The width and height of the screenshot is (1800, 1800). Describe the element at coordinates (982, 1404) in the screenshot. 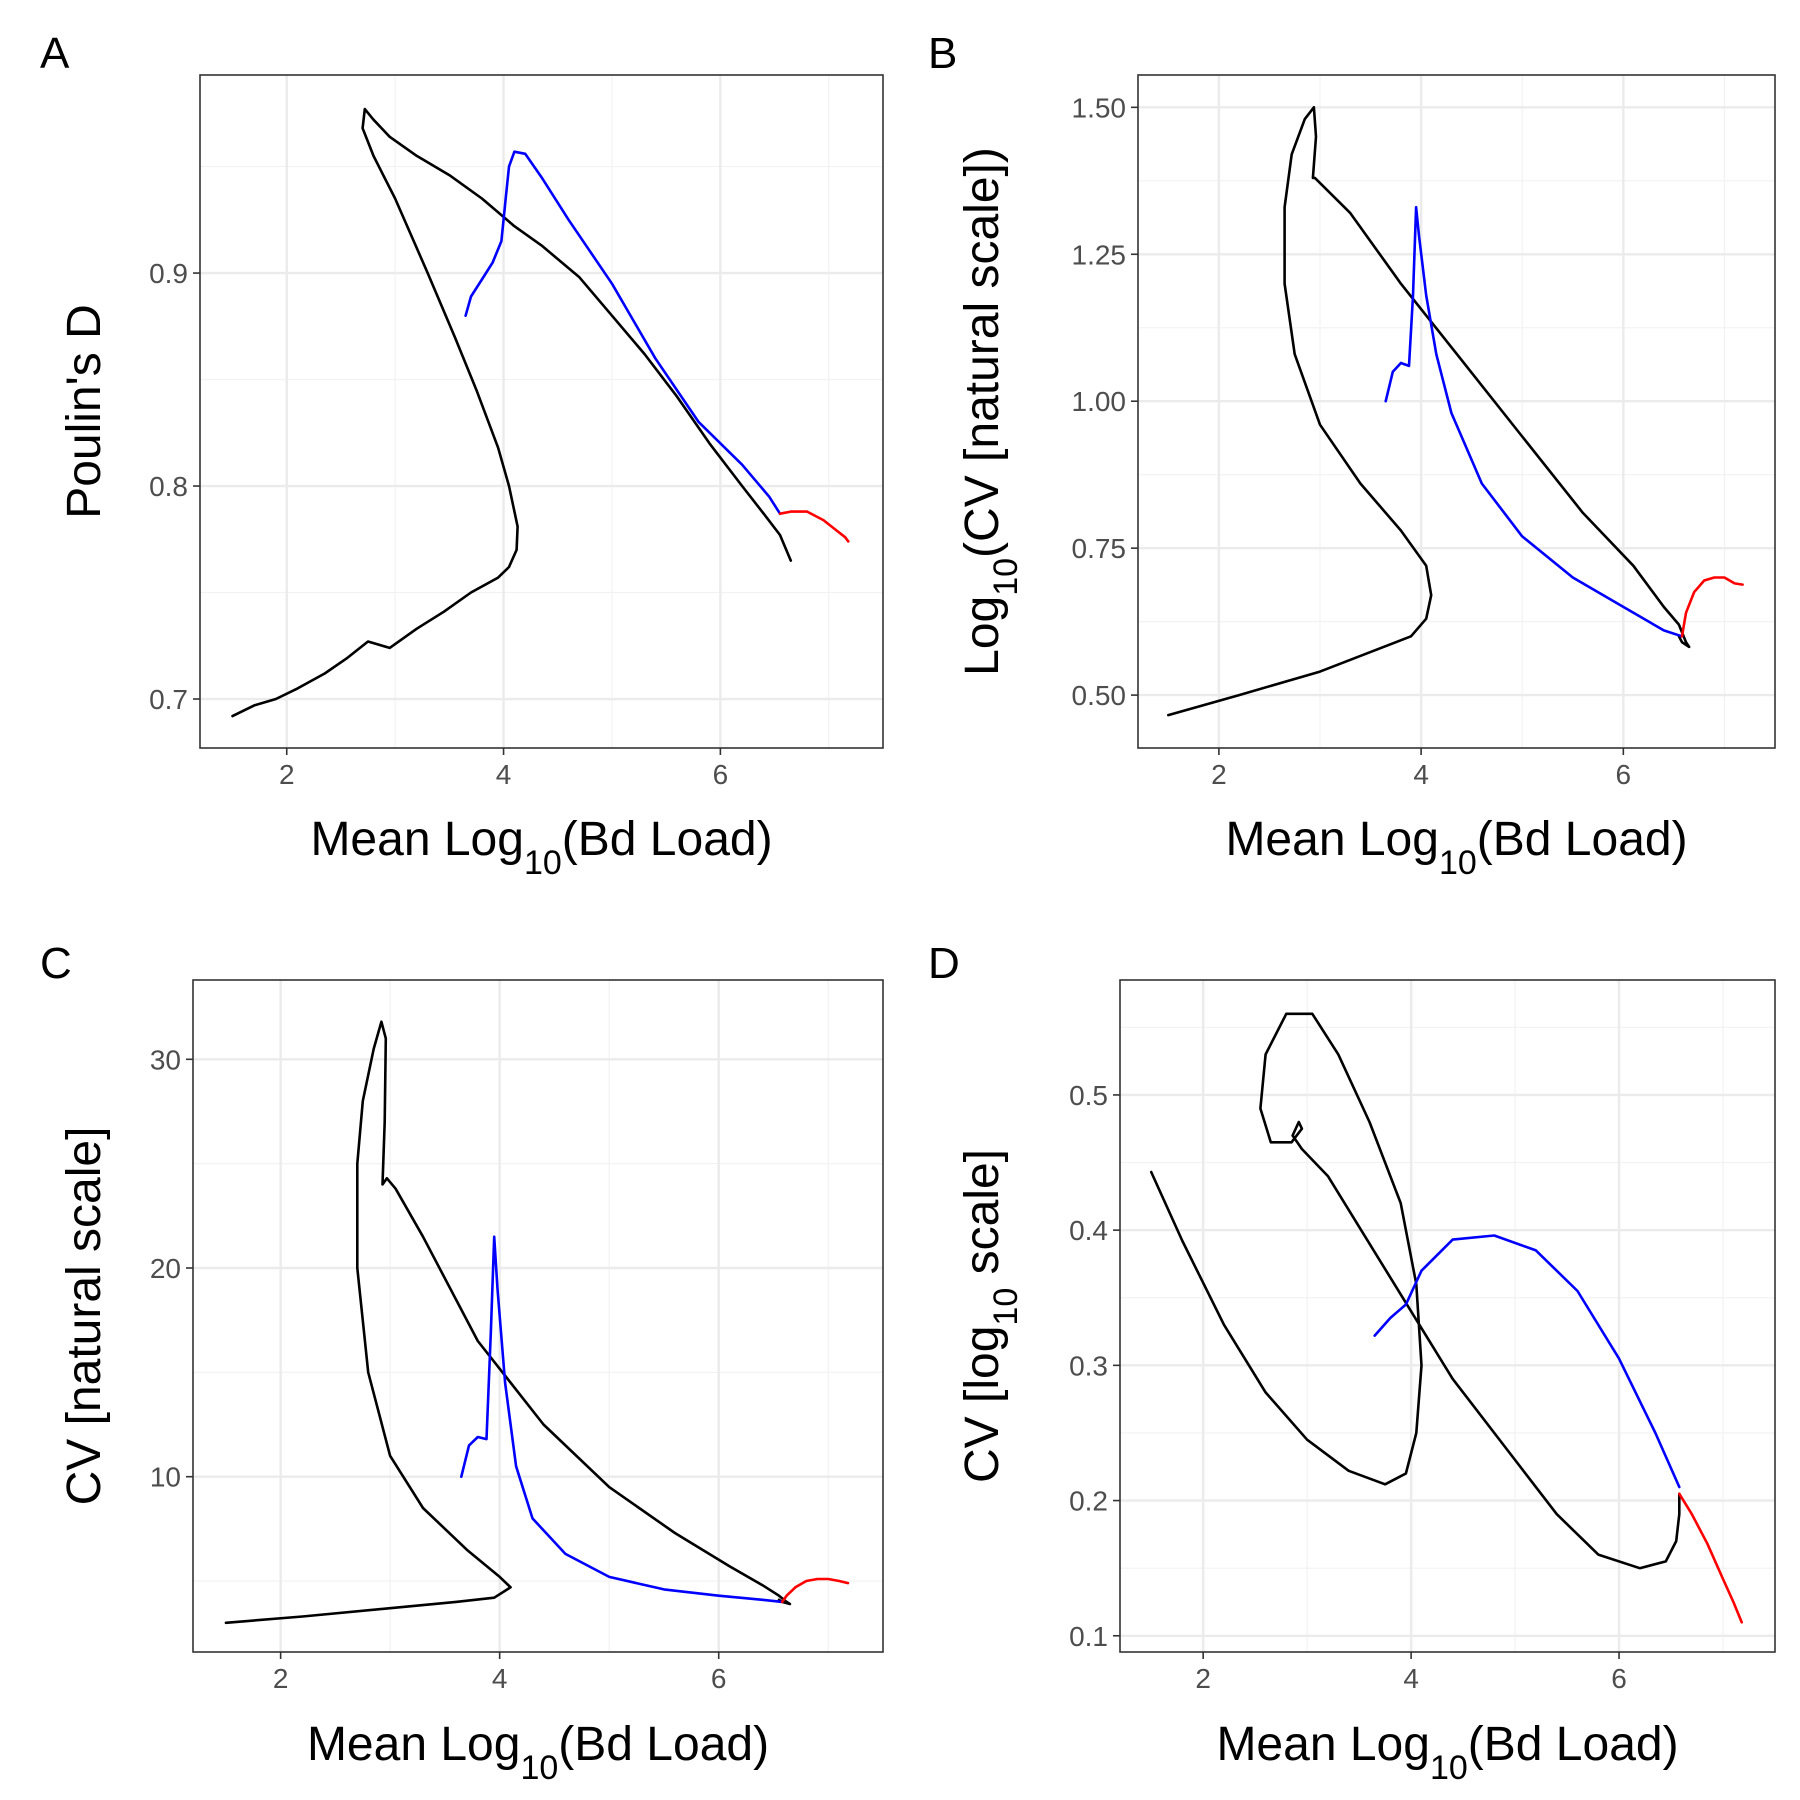

I see `axis-title-main: CV [log` at that location.